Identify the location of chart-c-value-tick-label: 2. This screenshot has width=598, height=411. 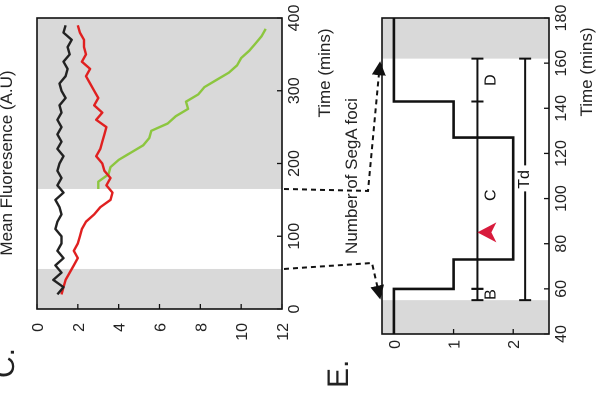
(79, 327).